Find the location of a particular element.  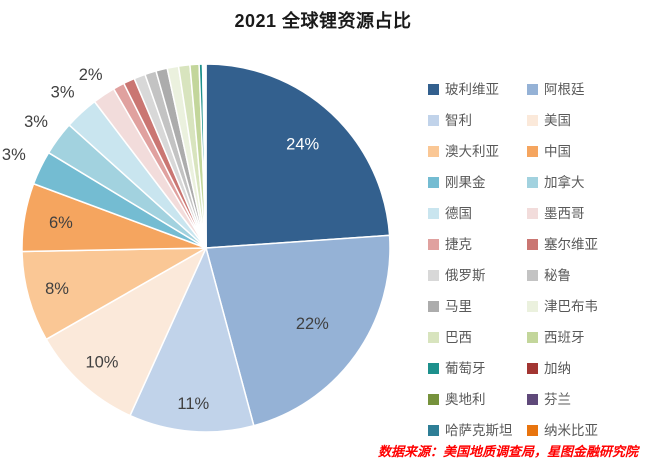

legend-label: 澳大利亚 is located at coordinates (472, 151).